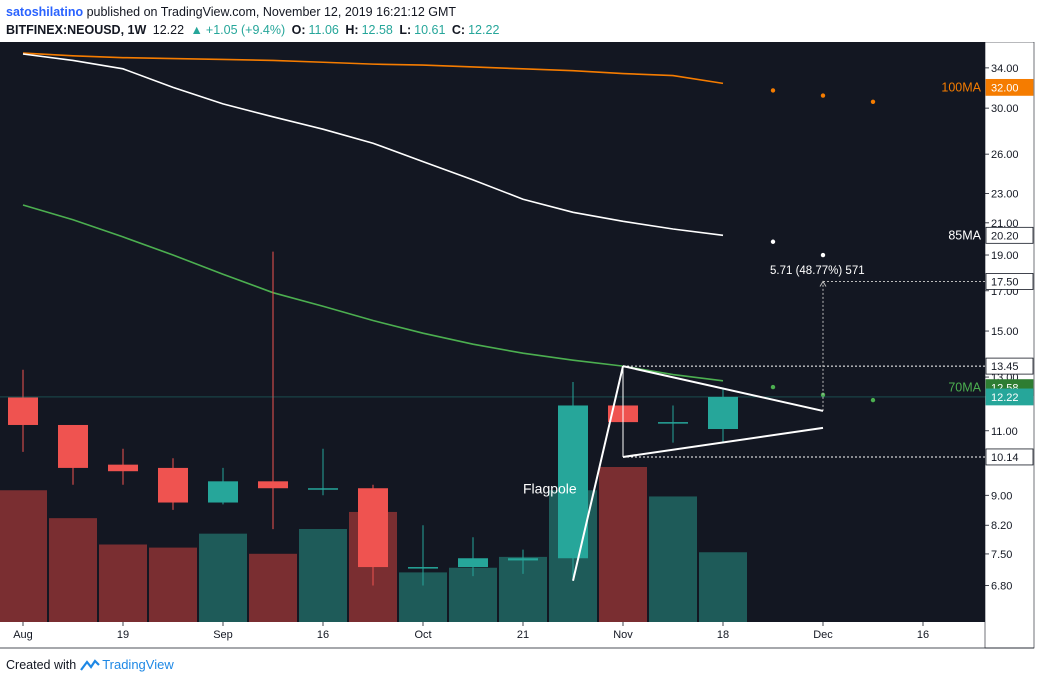  What do you see at coordinates (623, 635) in the screenshot?
I see `x-tick-label: Nov` at bounding box center [623, 635].